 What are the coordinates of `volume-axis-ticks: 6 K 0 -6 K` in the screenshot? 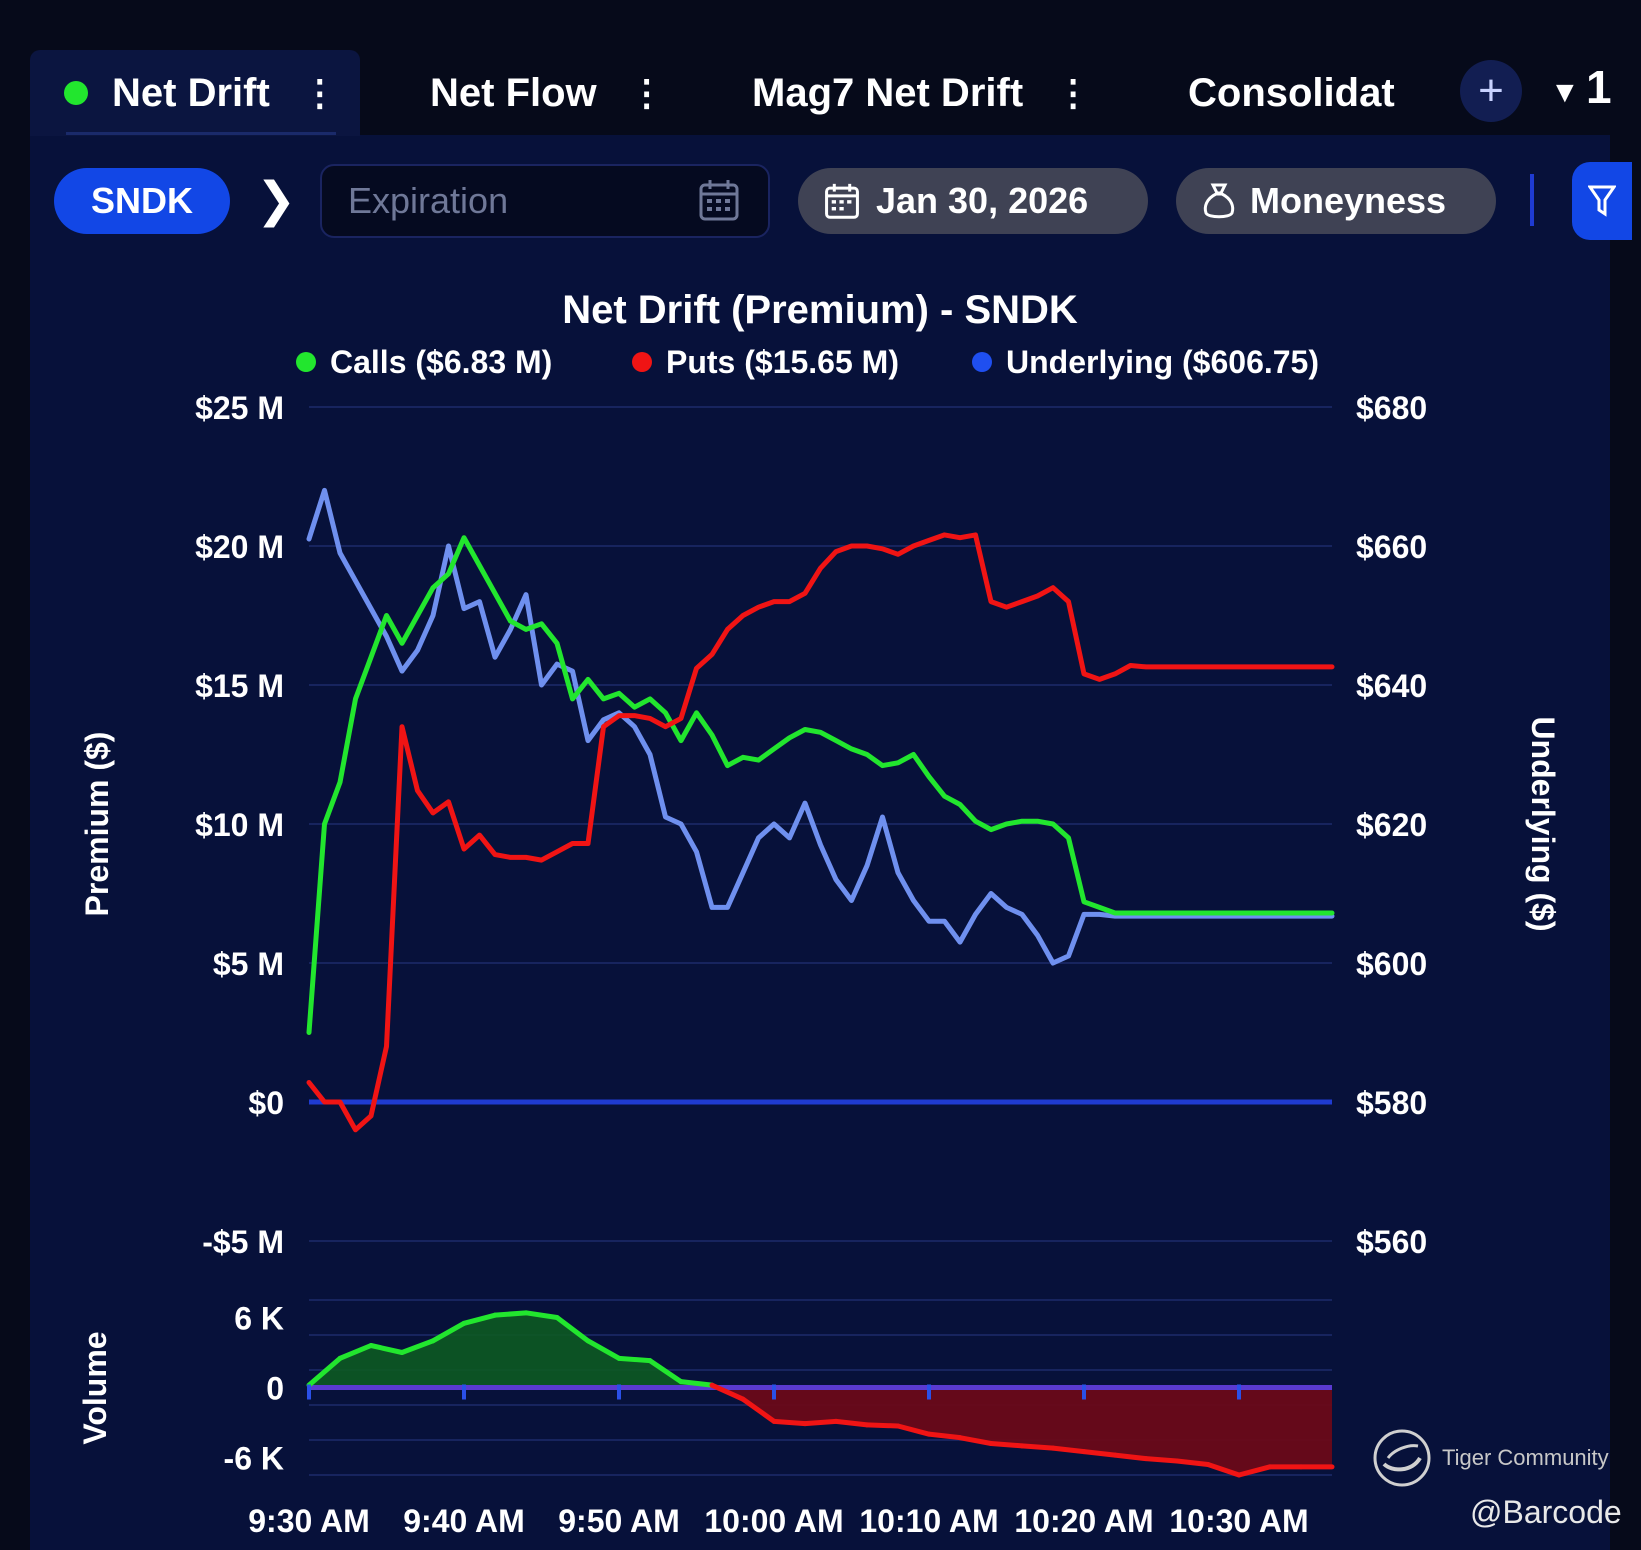 It's located at (254, 1389).